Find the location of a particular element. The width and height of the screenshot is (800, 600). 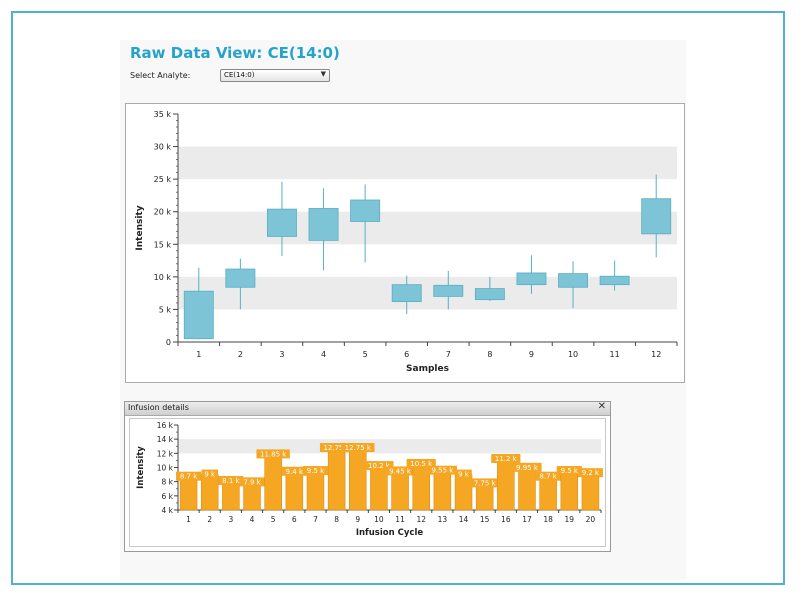

y-tick-label: 16 k is located at coordinates (165, 425).